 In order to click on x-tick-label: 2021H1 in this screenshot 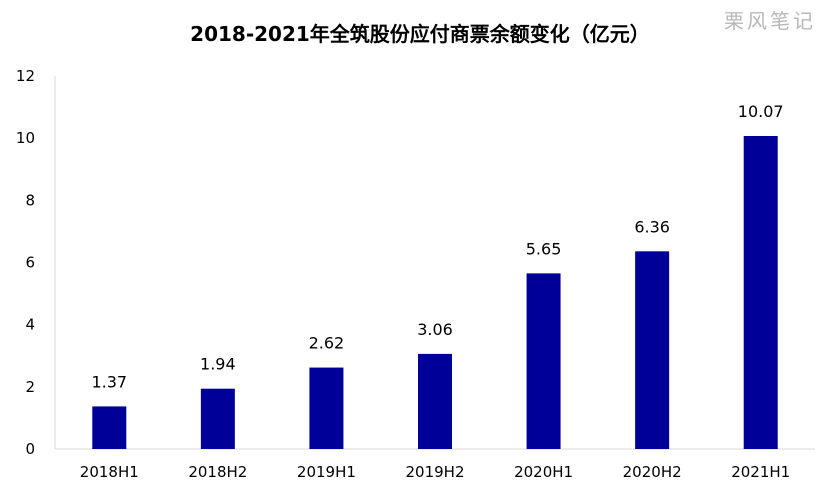, I will do `click(760, 472)`.